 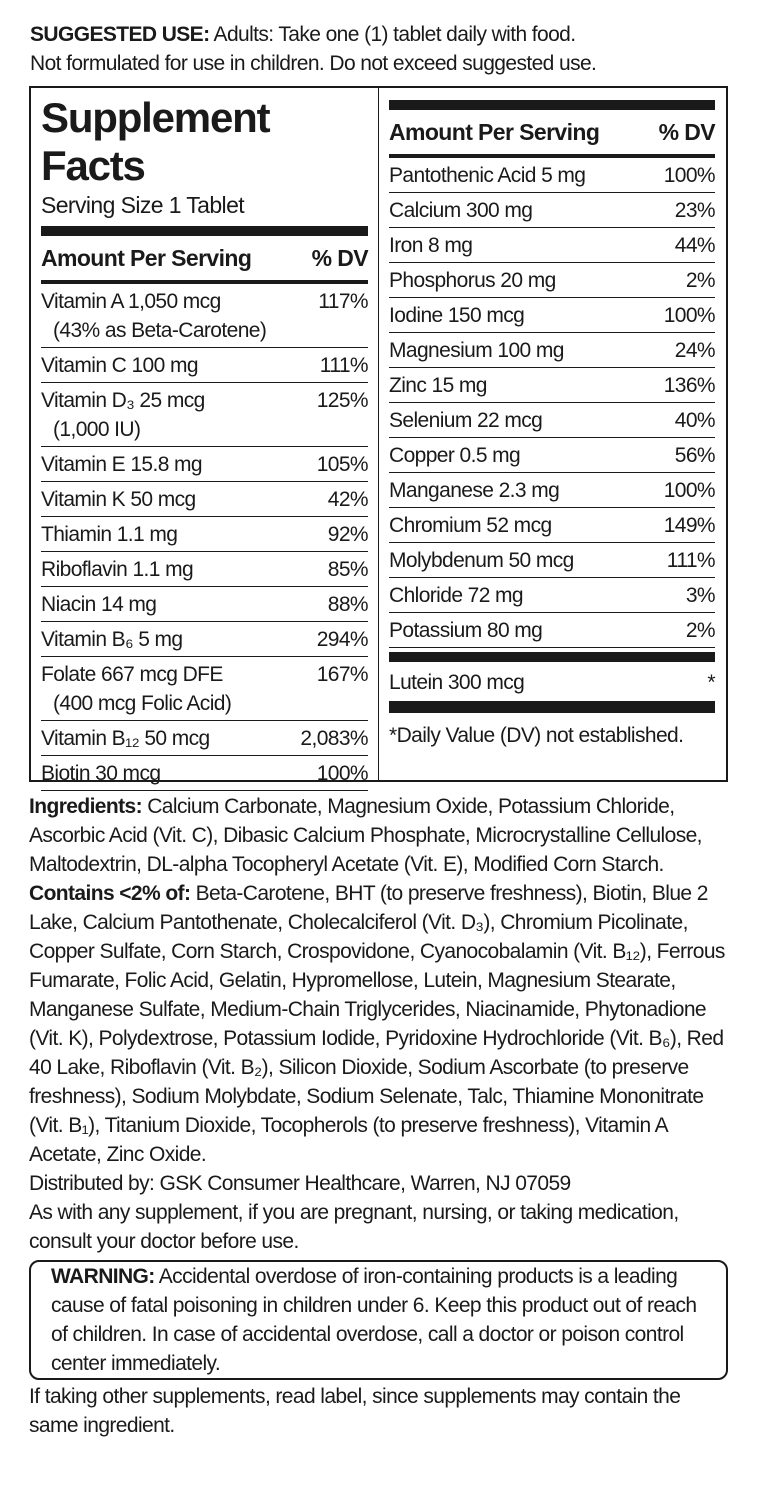 What do you see at coordinates (136, 689) in the screenshot?
I see `nutrient-label: Folate 667 mcg DFE (400 mcg Folic Acid)` at bounding box center [136, 689].